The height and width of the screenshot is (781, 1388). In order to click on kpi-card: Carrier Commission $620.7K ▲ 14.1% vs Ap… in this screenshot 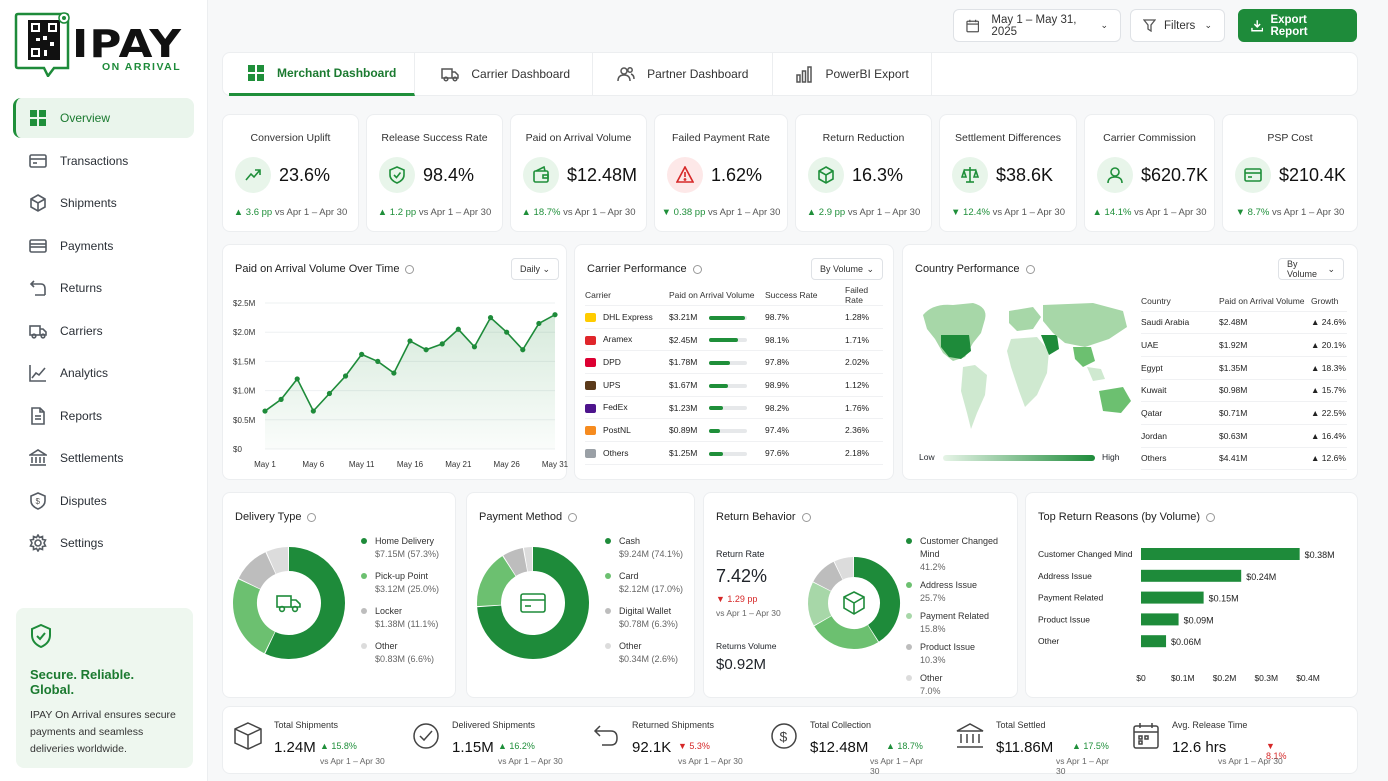, I will do `click(1149, 173)`.